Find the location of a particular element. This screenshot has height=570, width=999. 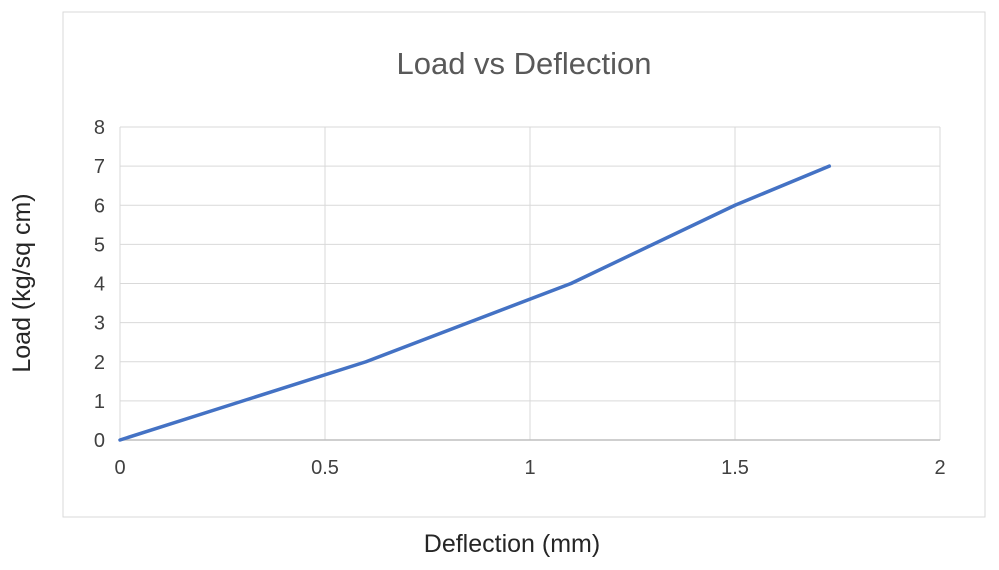

x-tick-label: 2 is located at coordinates (939, 468).